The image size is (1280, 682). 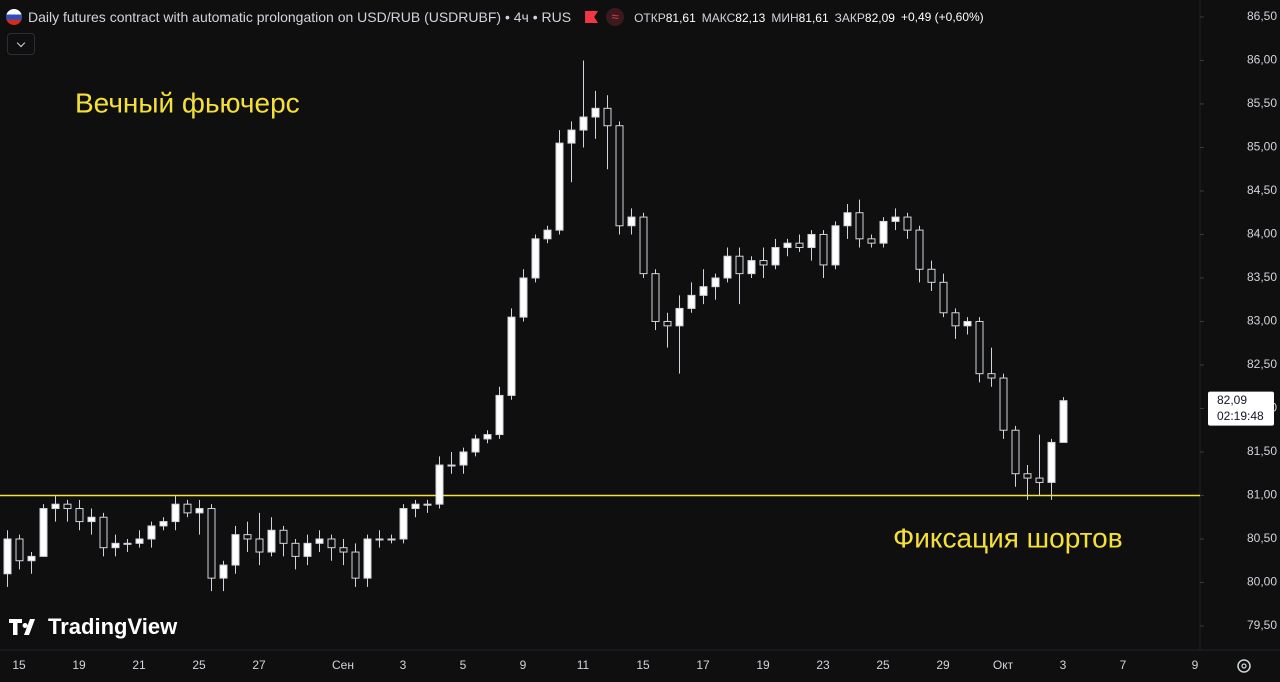 What do you see at coordinates (680, 18) in the screenshot?
I see `legend-value: 81,61` at bounding box center [680, 18].